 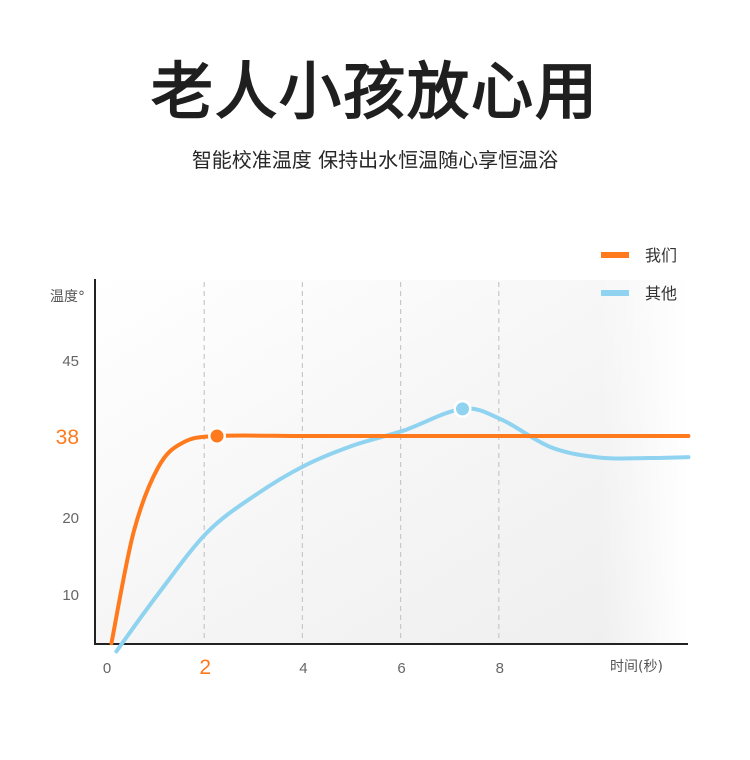 What do you see at coordinates (67, 297) in the screenshot?
I see `y-axis-title: 温度°` at bounding box center [67, 297].